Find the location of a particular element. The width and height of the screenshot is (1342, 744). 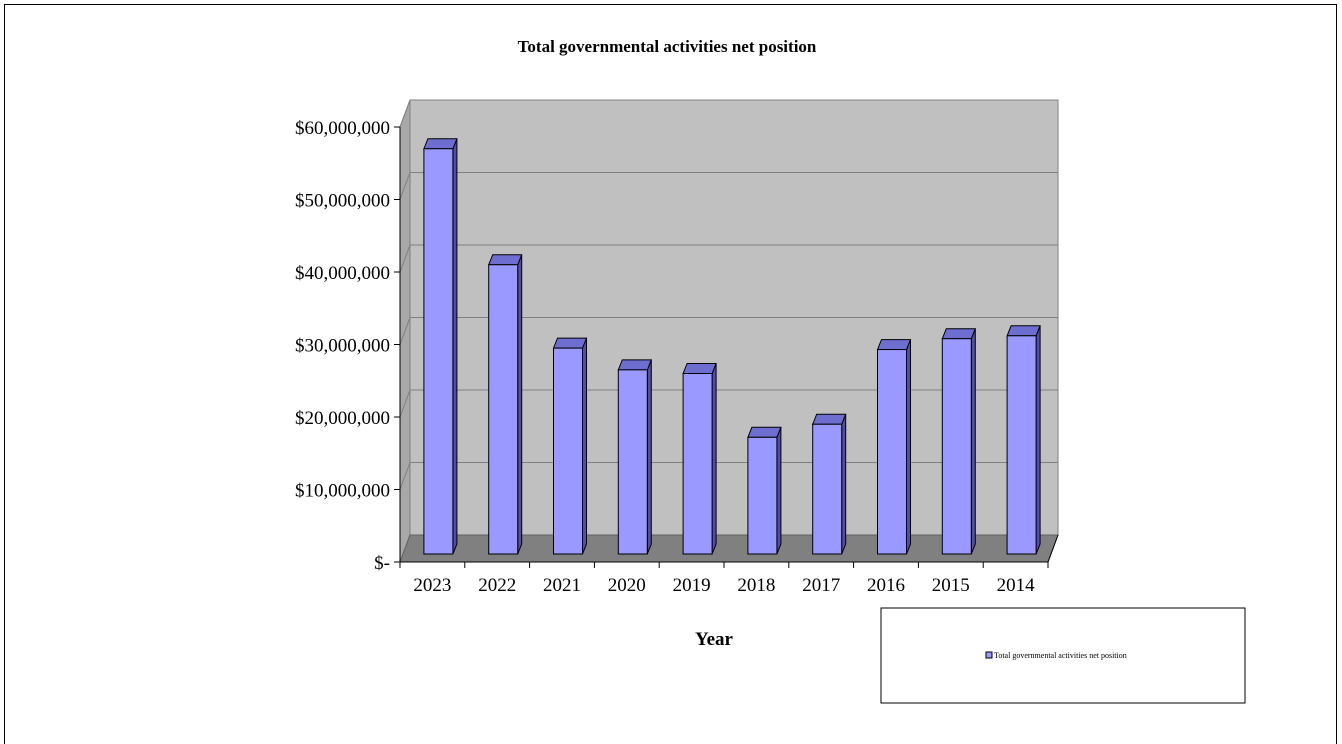

x-tick-label: 2020 is located at coordinates (627, 585).